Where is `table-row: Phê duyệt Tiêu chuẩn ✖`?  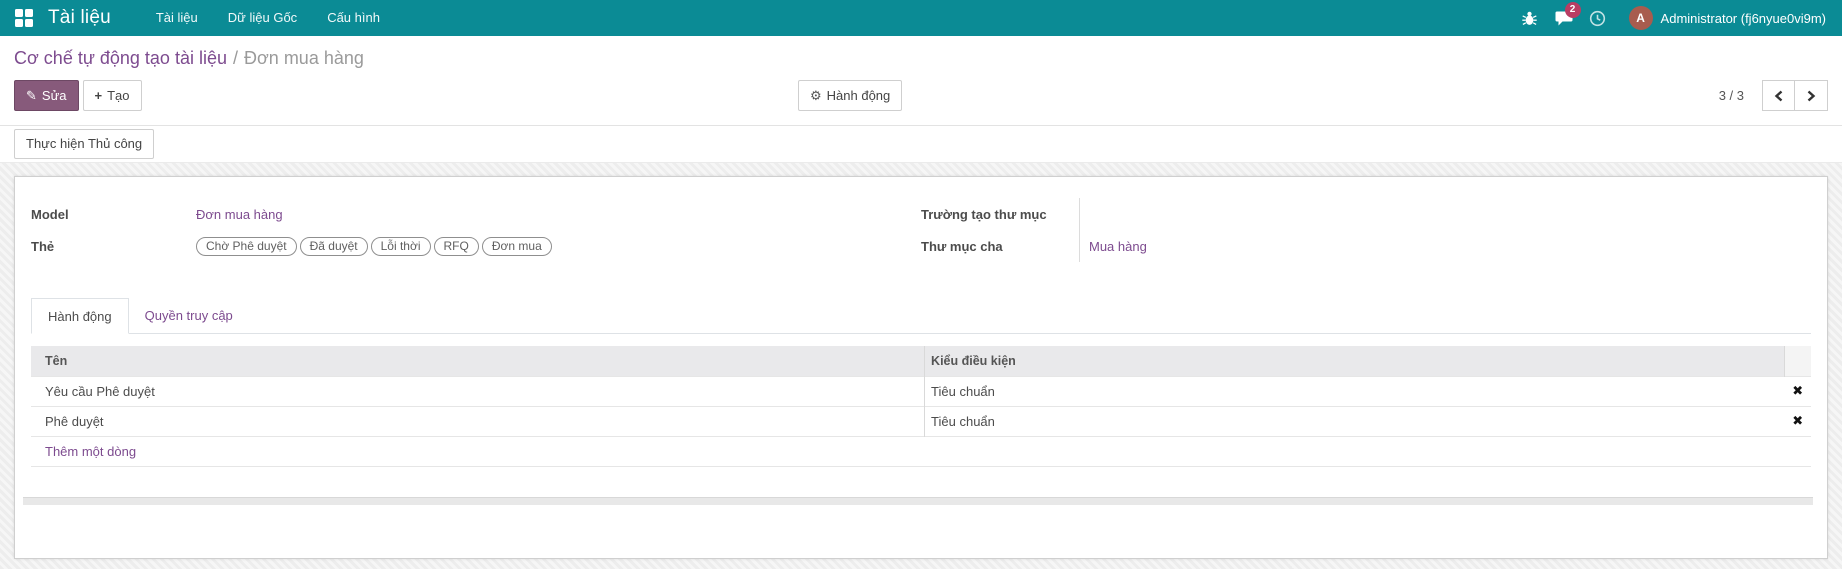
table-row: Phê duyệt Tiêu chuẩn ✖ is located at coordinates (921, 420).